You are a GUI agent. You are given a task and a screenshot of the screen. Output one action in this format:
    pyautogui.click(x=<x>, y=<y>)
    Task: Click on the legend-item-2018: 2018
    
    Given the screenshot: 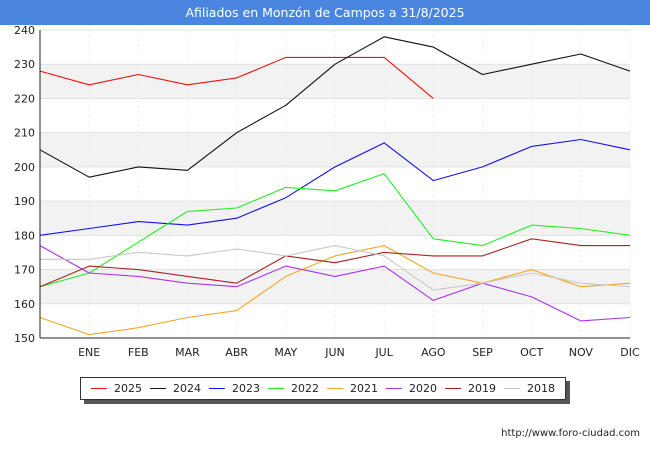 What is the action you would take?
    pyautogui.click(x=529, y=388)
    